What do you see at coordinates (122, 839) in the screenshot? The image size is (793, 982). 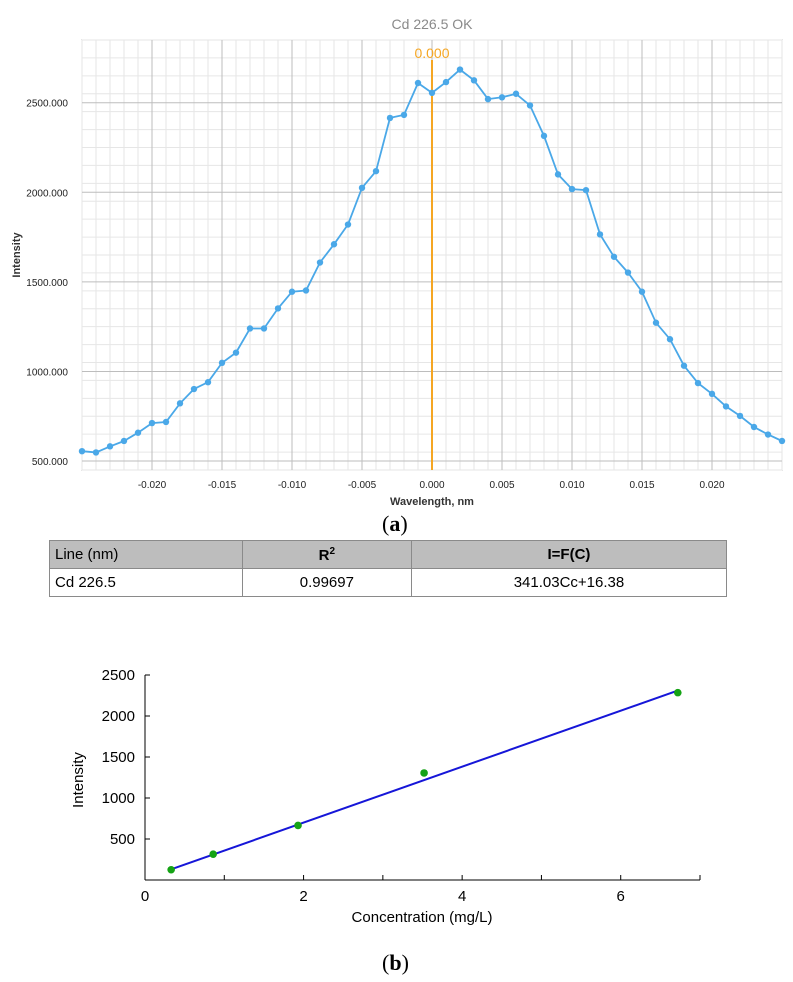 I see `y-tick-label: 500` at bounding box center [122, 839].